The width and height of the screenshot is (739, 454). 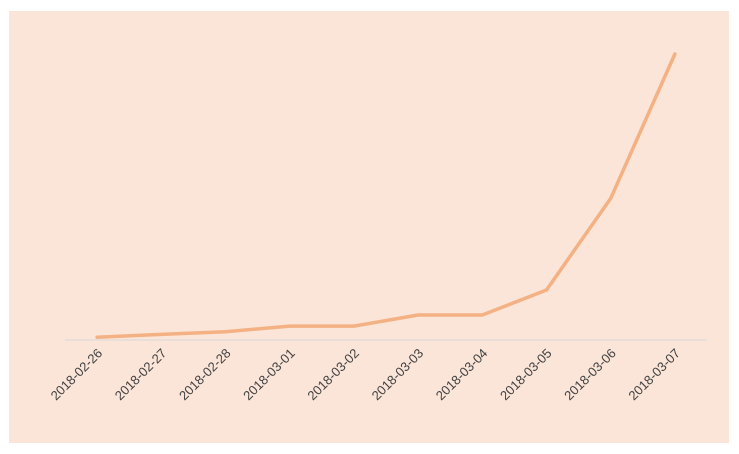 I want to click on x-tick-label: 2018-03-05, so click(x=526, y=375).